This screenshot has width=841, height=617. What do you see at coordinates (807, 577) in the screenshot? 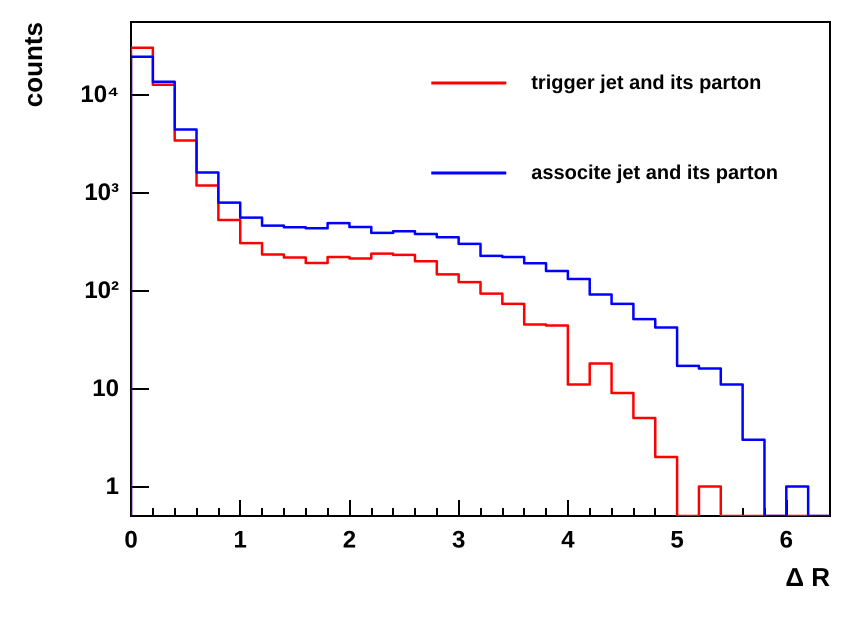
I see `x-axis-title: Δ R` at bounding box center [807, 577].